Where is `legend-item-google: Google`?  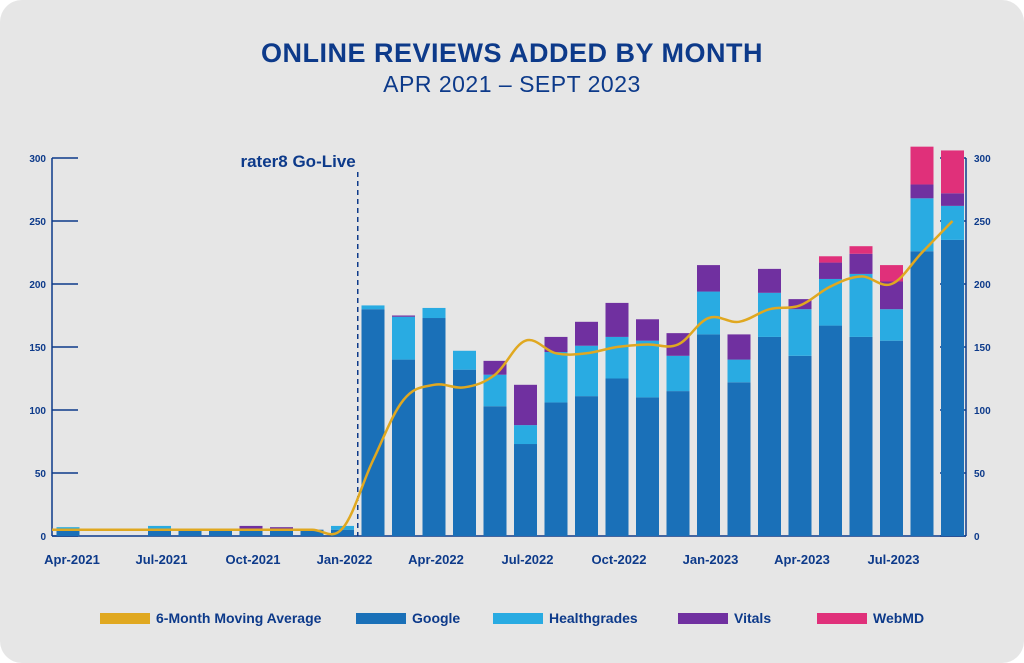
legend-item-google: Google is located at coordinates (408, 618).